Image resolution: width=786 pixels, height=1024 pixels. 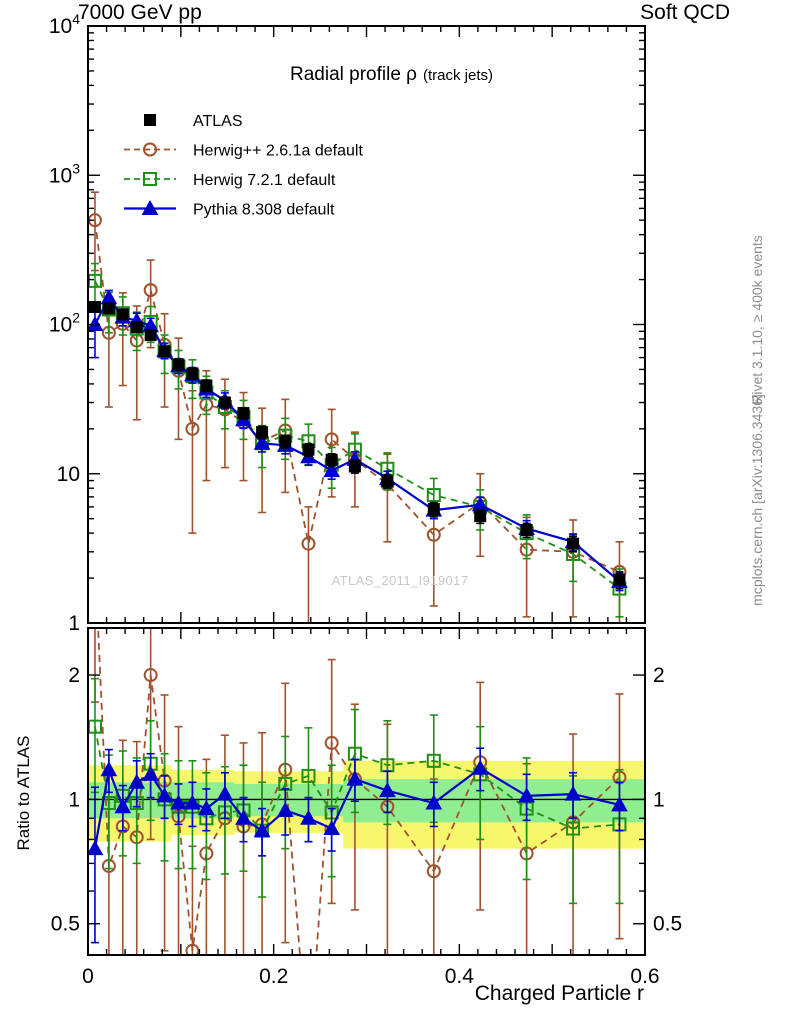 What do you see at coordinates (757, 320) in the screenshot?
I see `side-label-top: Rivet 3.1.10, ≥ 400k events` at bounding box center [757, 320].